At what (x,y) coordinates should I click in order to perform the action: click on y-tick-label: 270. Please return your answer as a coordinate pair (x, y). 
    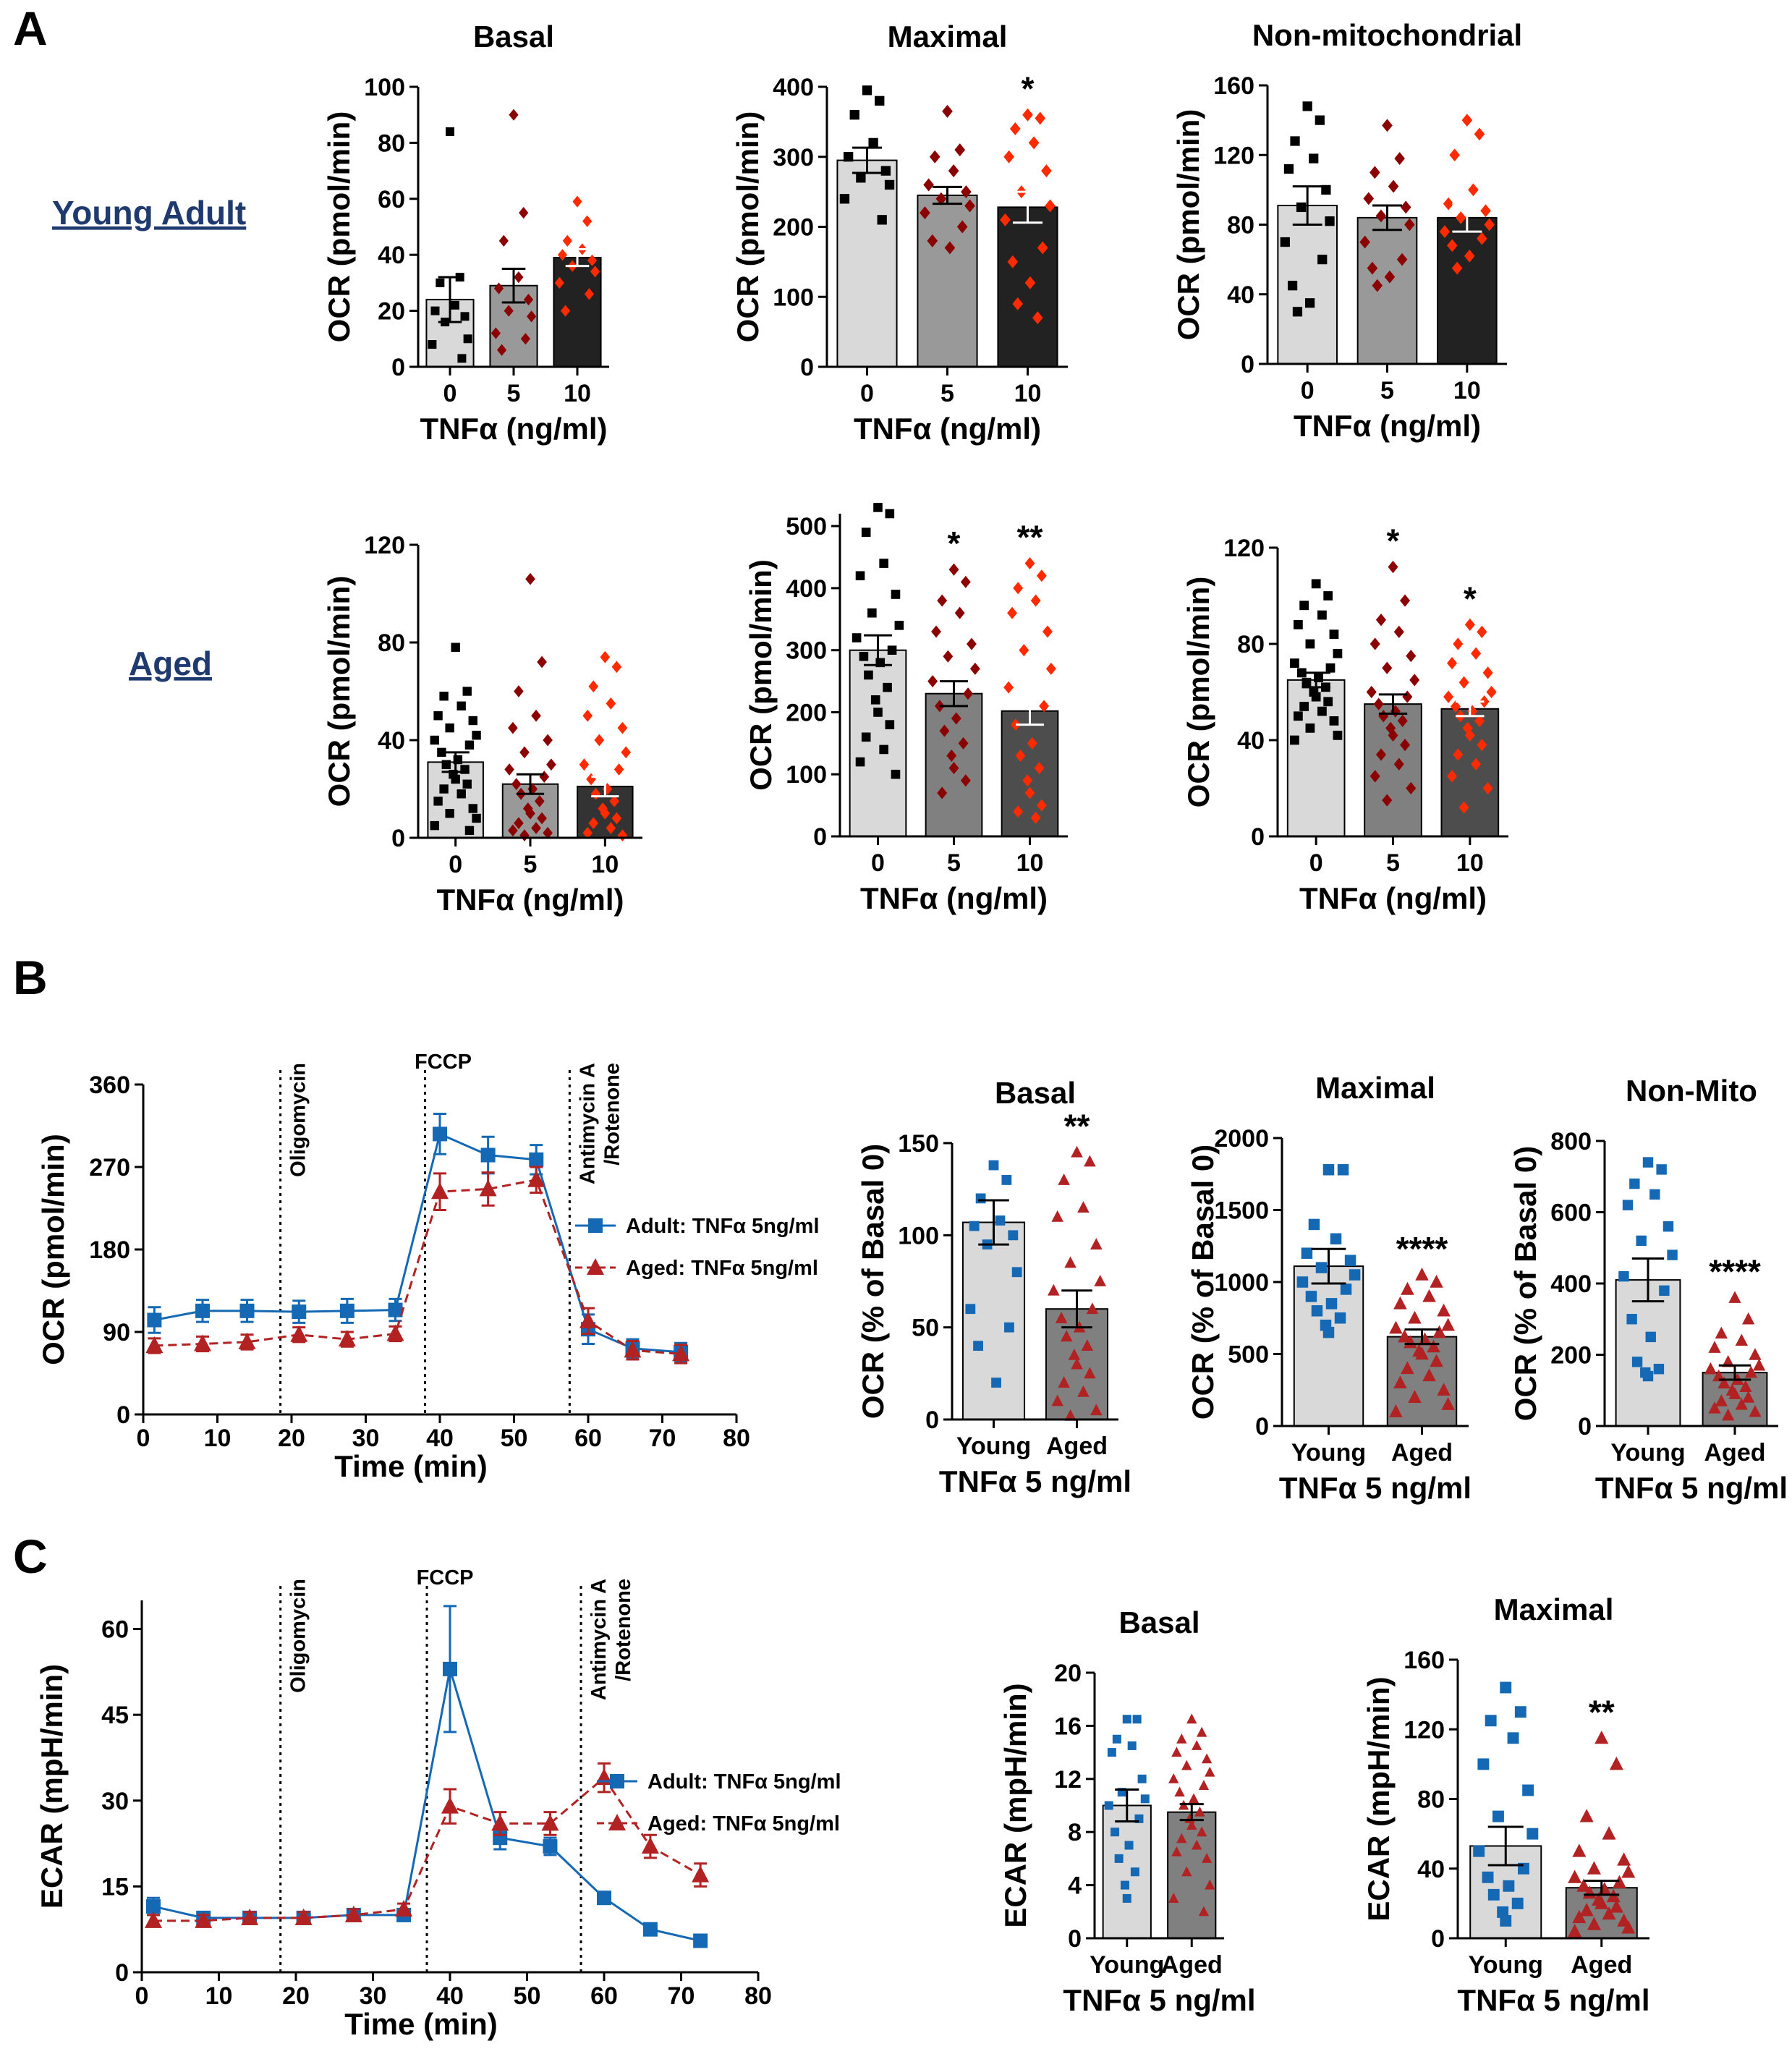
    Looking at the image, I should click on (109, 1167).